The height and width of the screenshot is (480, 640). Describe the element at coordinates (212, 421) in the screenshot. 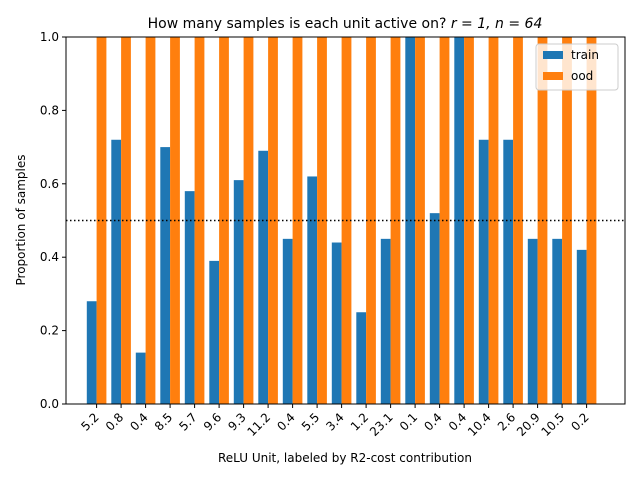

I see `x-tick-label: 9.6` at that location.